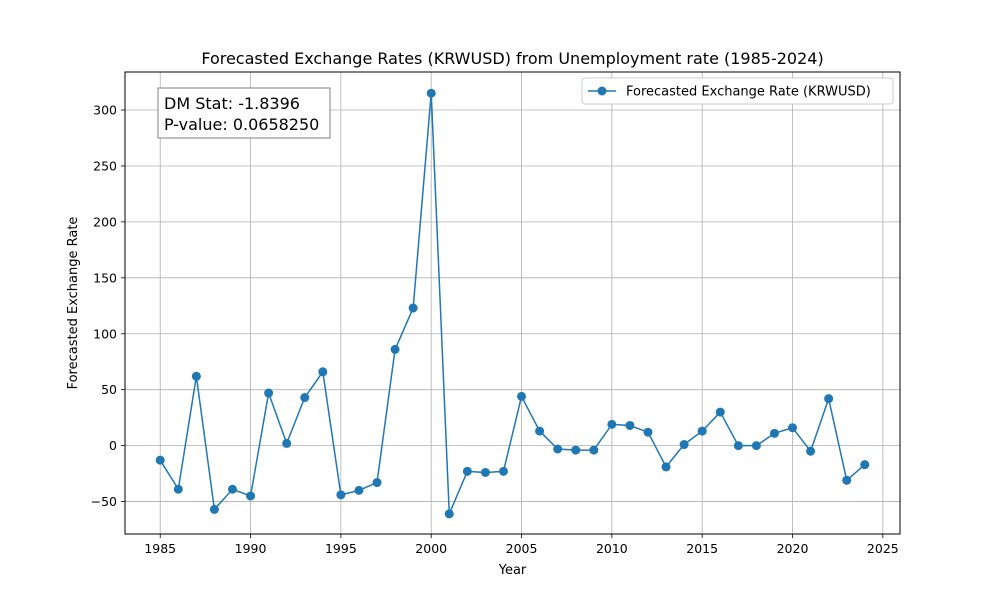 The width and height of the screenshot is (1000, 600). What do you see at coordinates (214, 509) in the screenshot?
I see `data-point-1988` at bounding box center [214, 509].